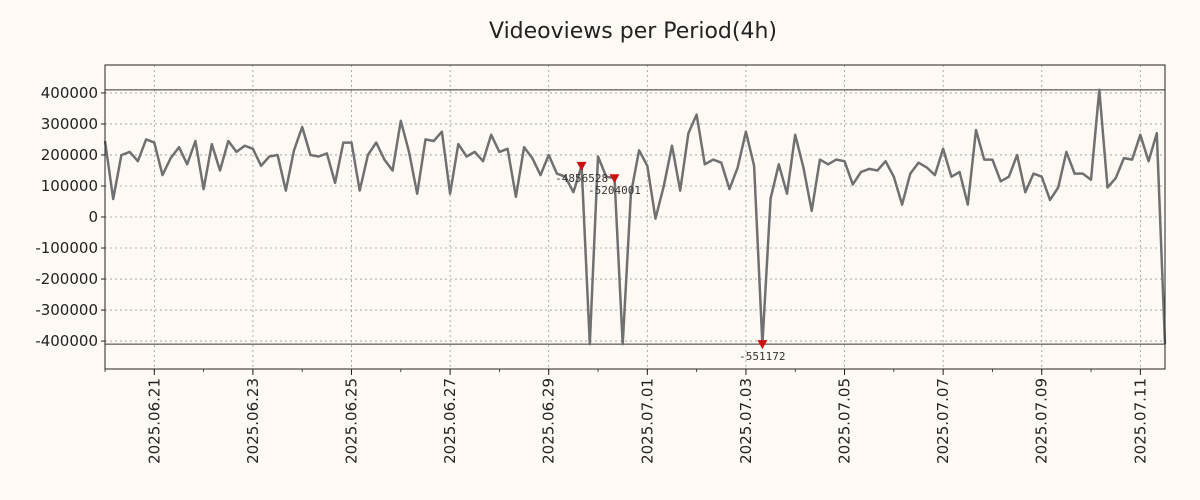 This screenshot has height=500, width=1200. What do you see at coordinates (1042, 421) in the screenshot?
I see `x-tick-label: 2025.07.09` at bounding box center [1042, 421].